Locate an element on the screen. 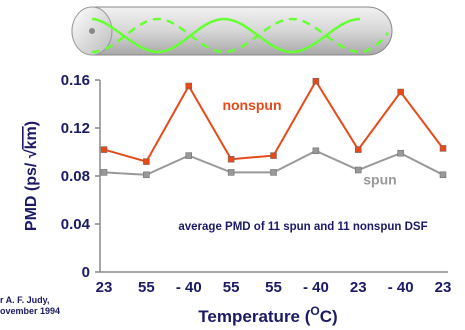 The width and height of the screenshot is (465, 330). fiber-illustration is located at coordinates (232, 31).